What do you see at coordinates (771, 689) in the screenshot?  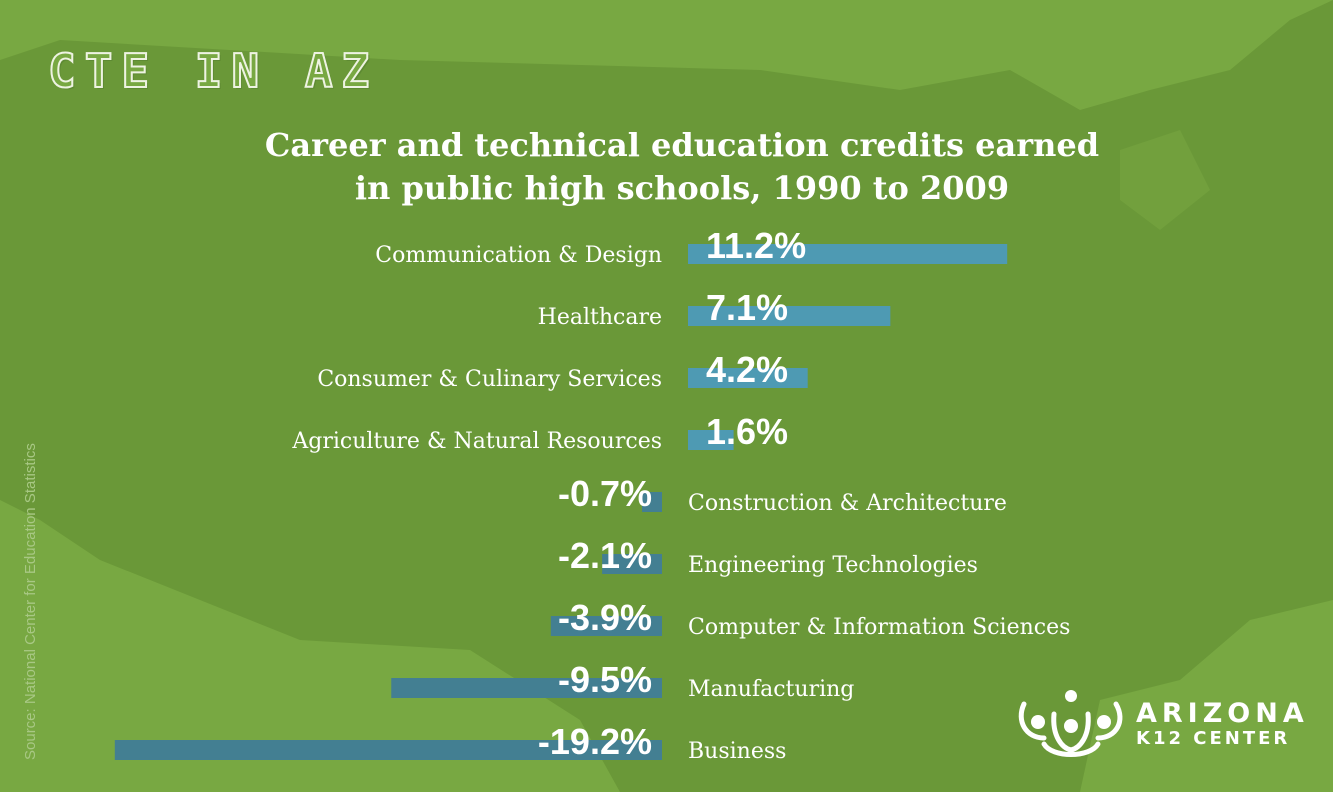 I see `category-label: Manufacturing` at bounding box center [771, 689].